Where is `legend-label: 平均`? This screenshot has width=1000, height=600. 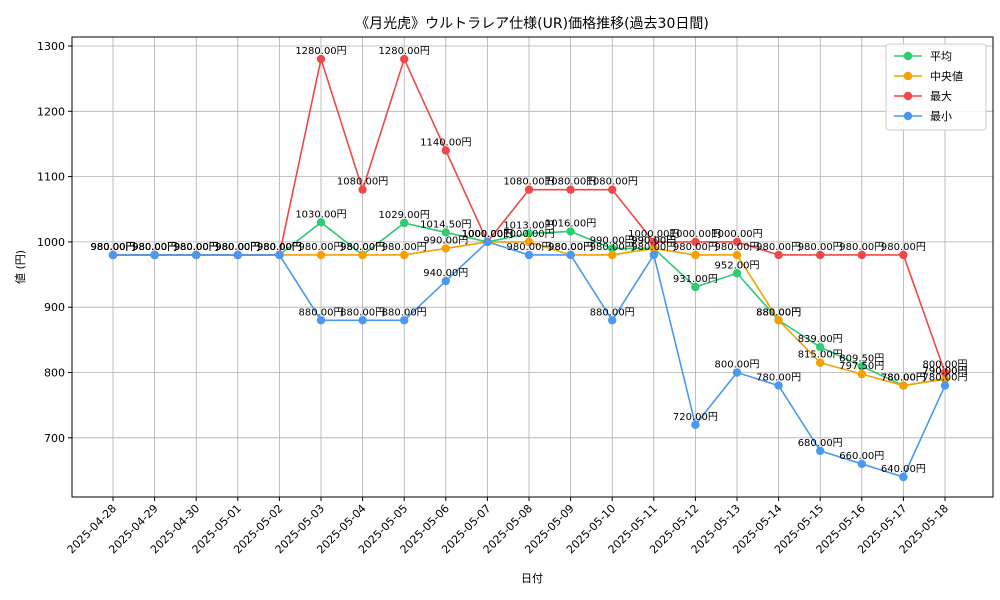 legend-label: 平均 is located at coordinates (941, 56).